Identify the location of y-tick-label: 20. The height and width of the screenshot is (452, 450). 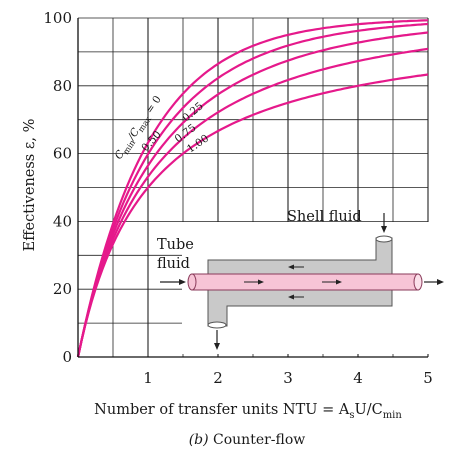
(62, 289).